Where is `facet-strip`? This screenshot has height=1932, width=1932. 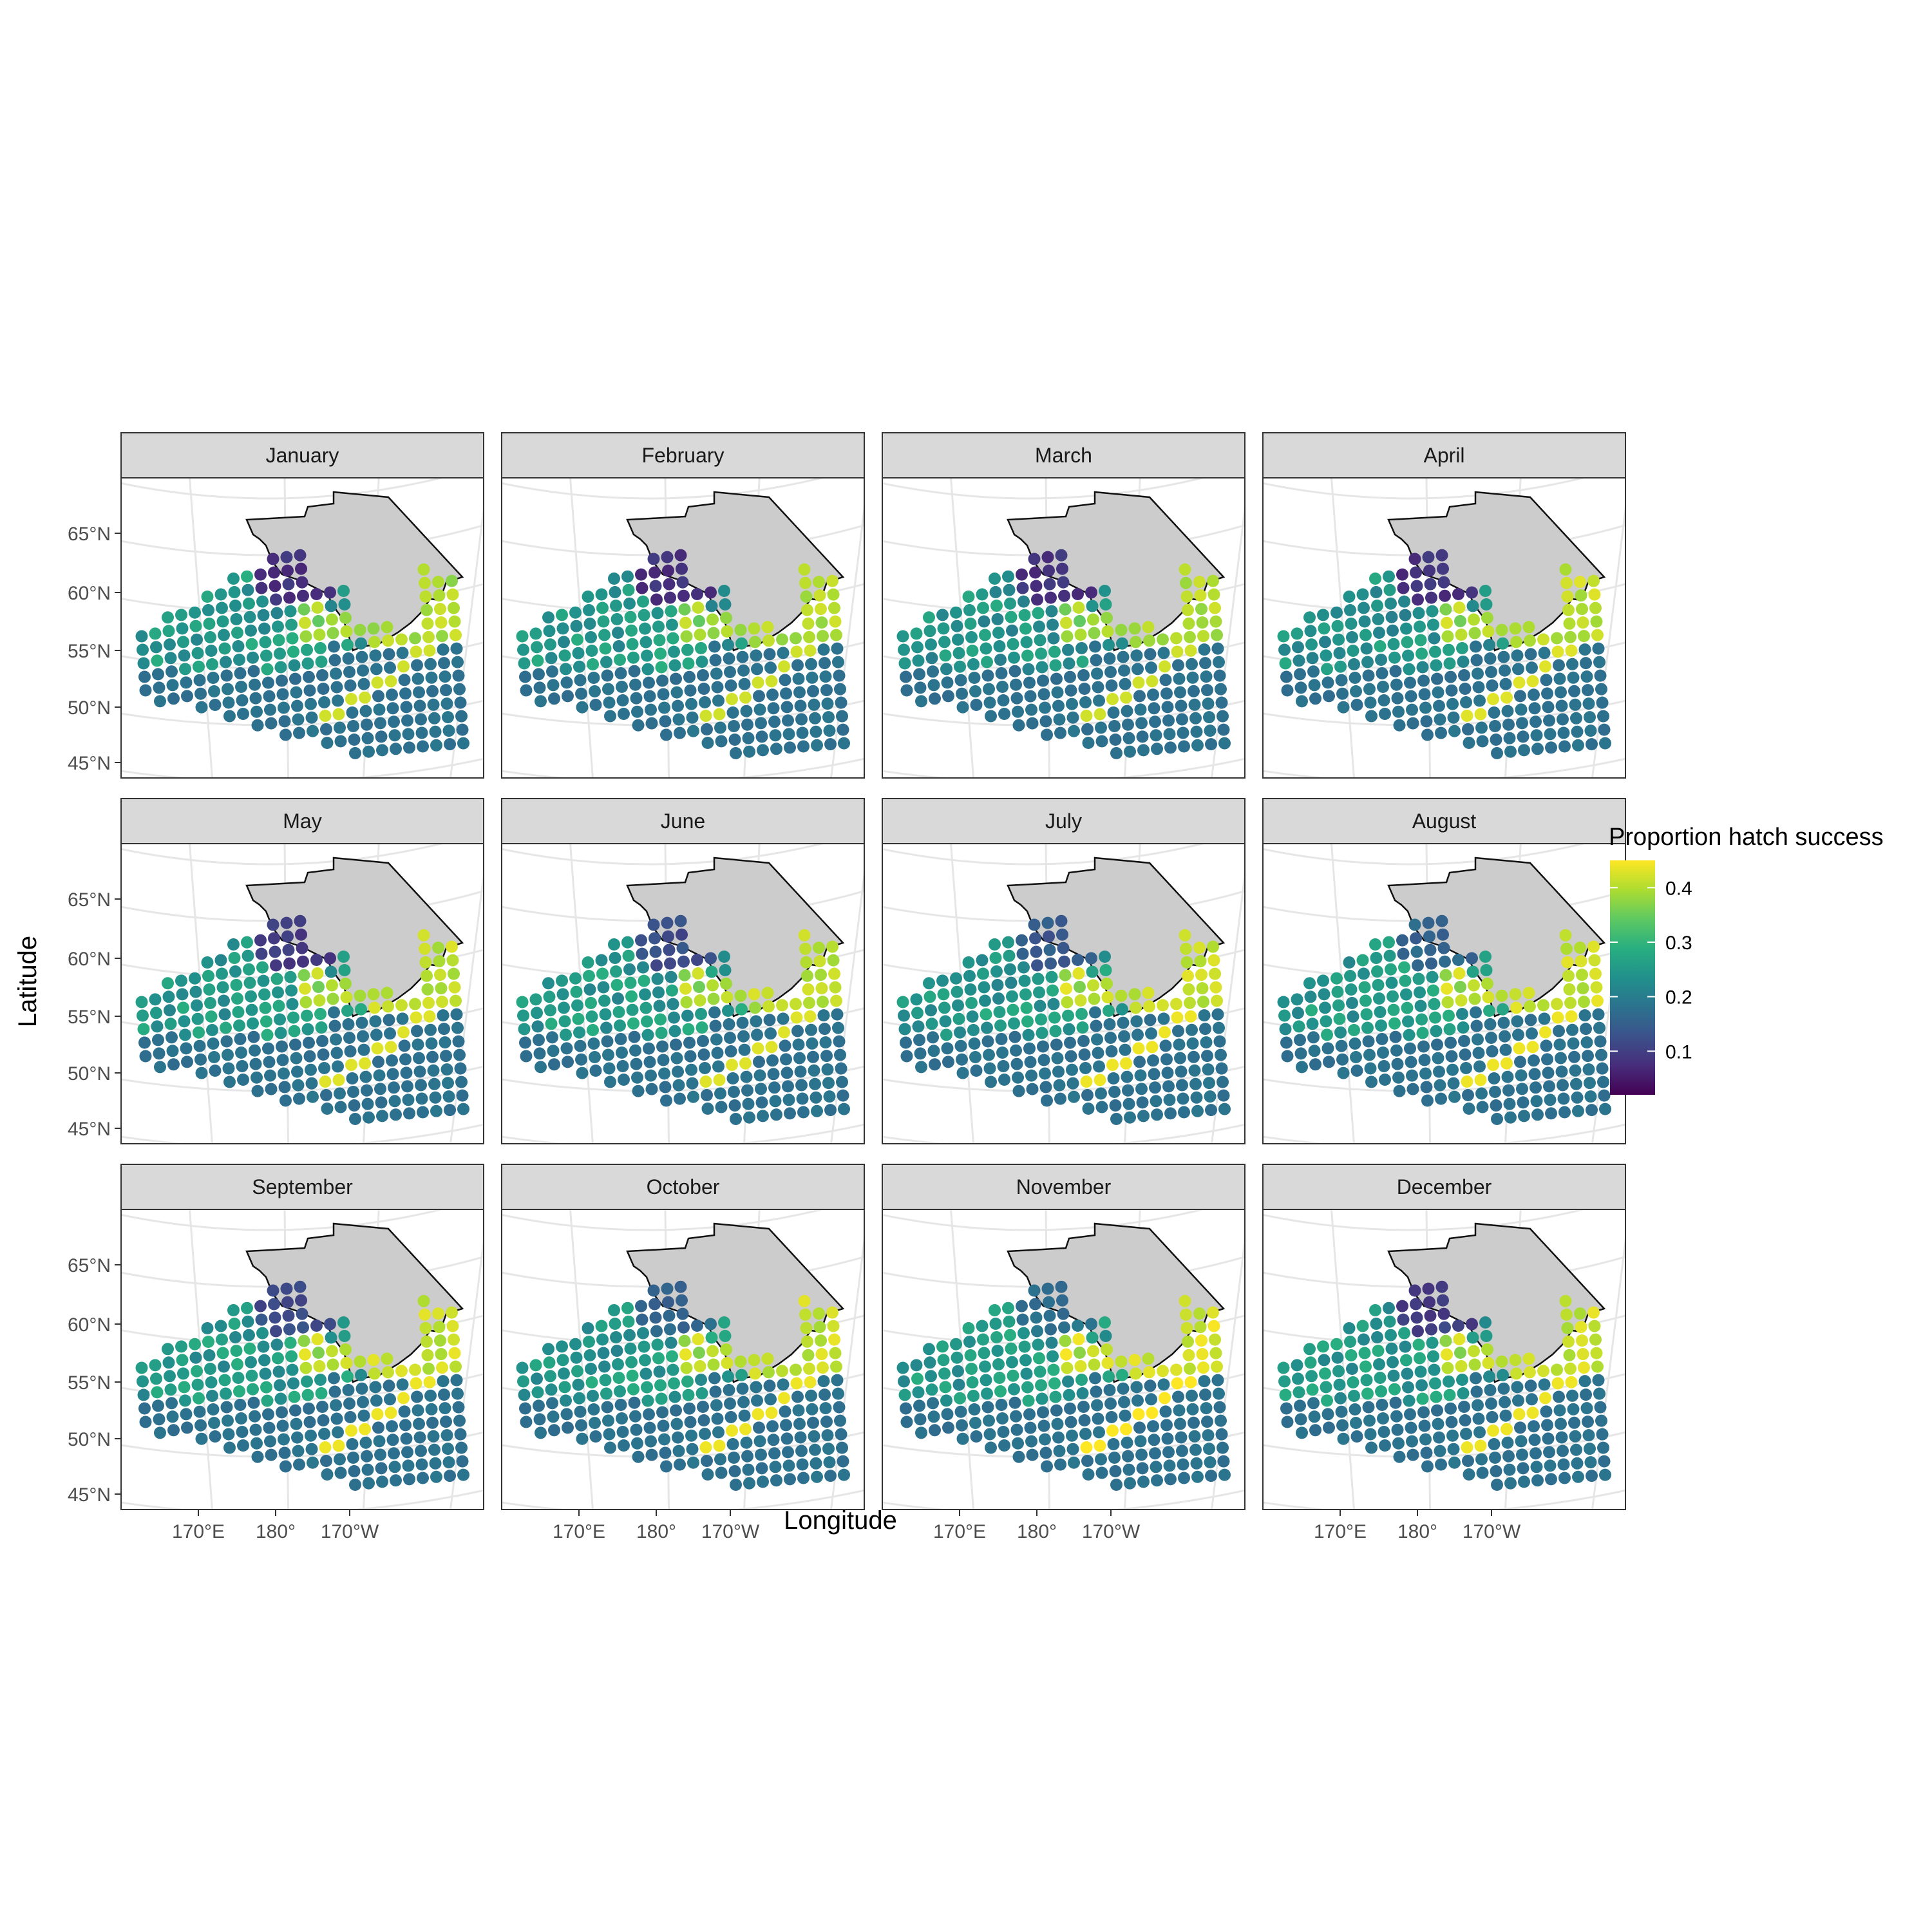
facet-strip is located at coordinates (683, 1187).